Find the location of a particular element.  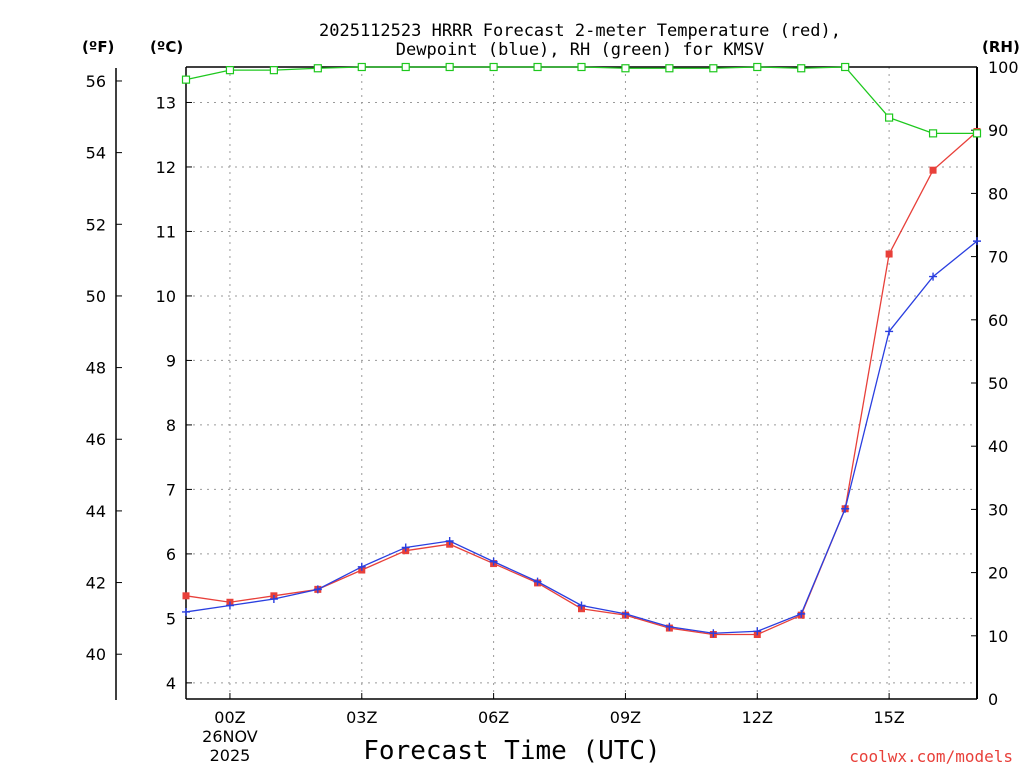

chart-subtitle: Dewpoint (blue), RH (green) for KMSV is located at coordinates (580, 50).